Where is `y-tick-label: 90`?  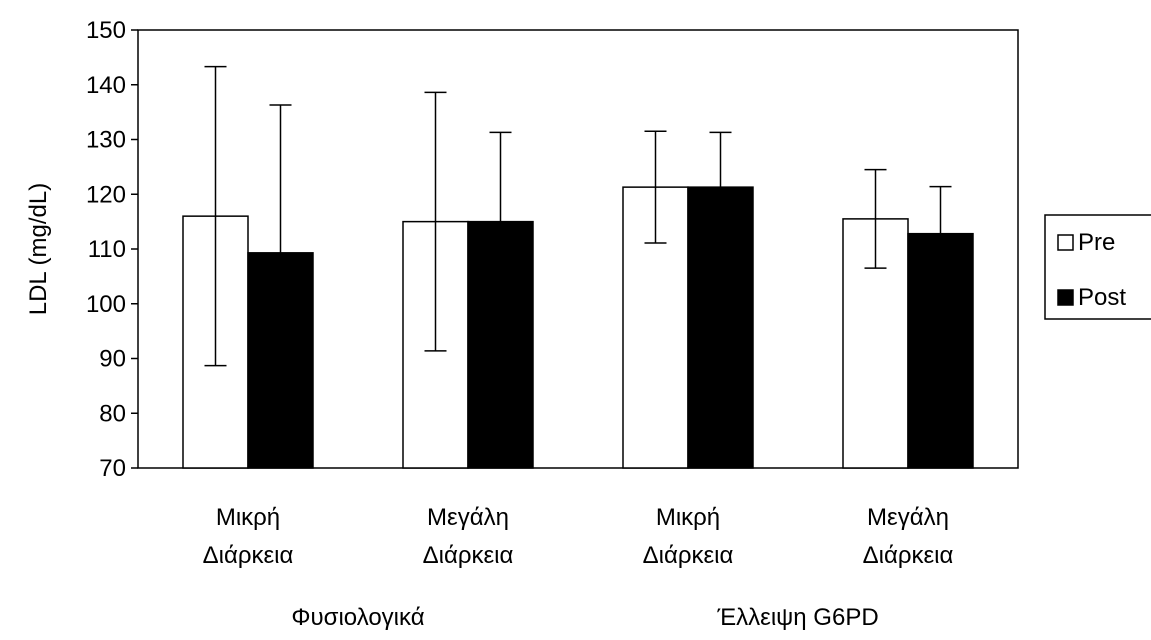 y-tick-label: 90 is located at coordinates (112, 359).